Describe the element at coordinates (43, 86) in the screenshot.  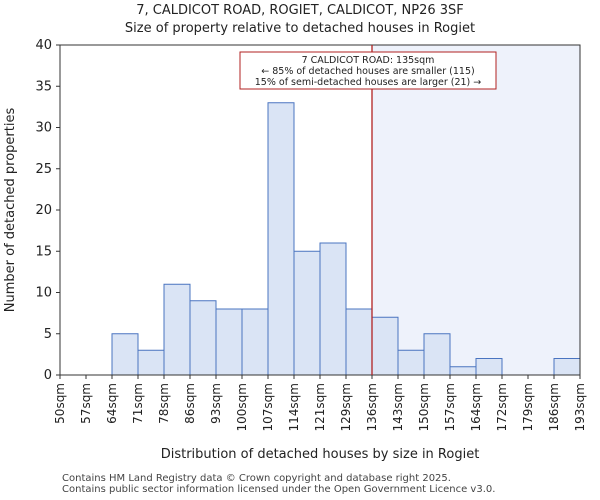
I see `y-tick-label: 35` at that location.